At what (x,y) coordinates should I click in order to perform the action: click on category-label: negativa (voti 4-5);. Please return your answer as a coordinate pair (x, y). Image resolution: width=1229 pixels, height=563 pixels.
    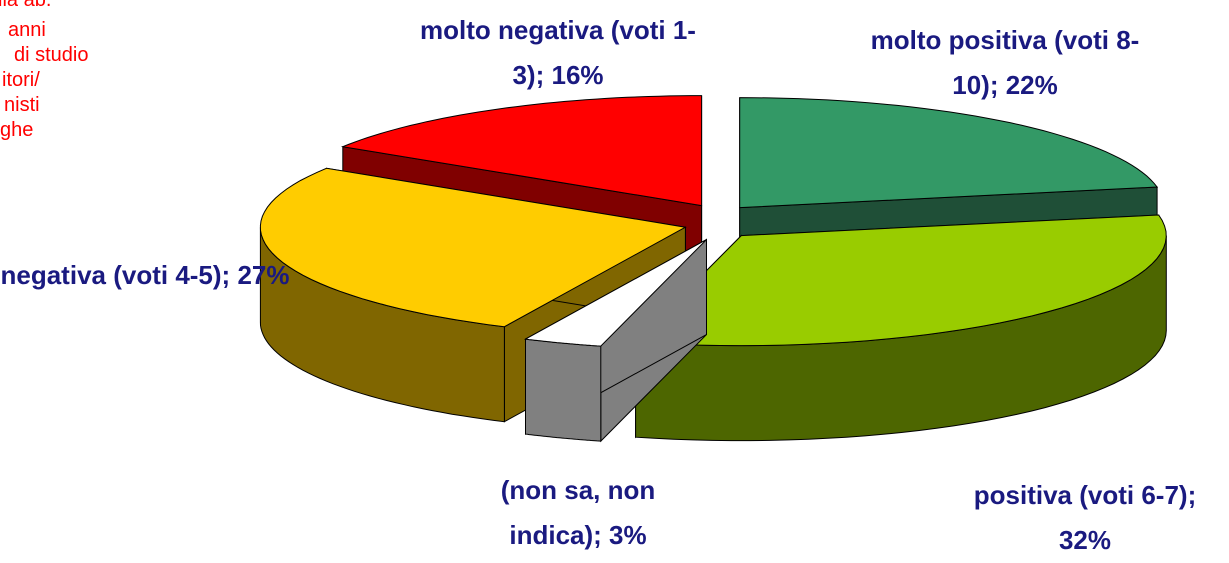
    Looking at the image, I should click on (115, 275).